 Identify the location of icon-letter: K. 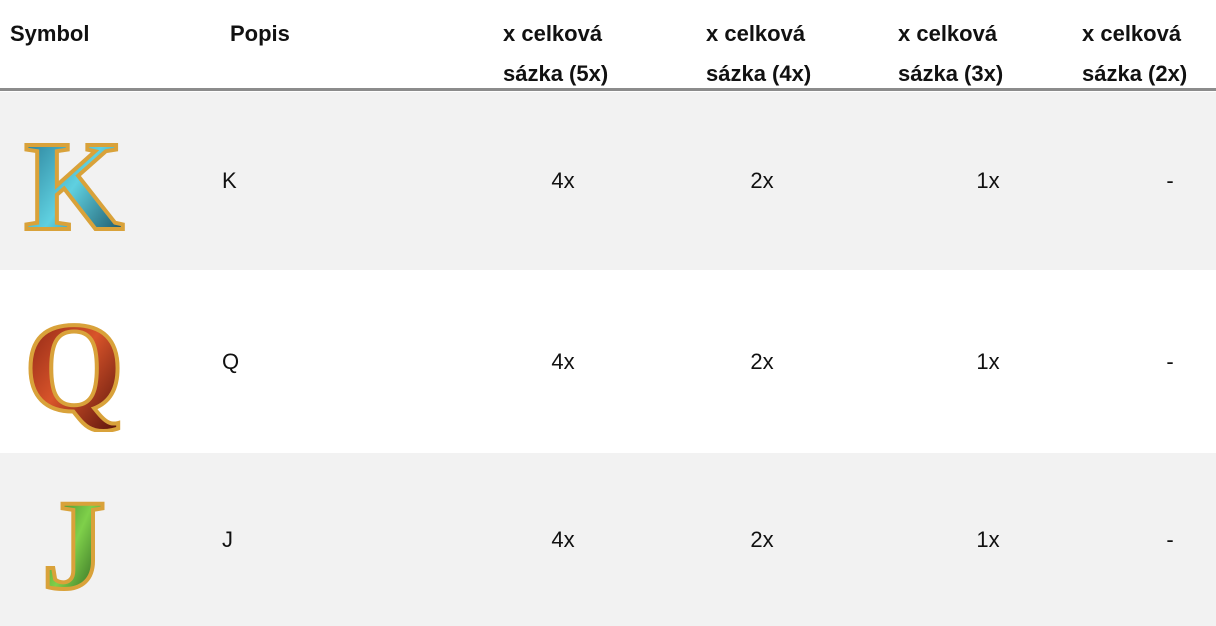
(74, 183).